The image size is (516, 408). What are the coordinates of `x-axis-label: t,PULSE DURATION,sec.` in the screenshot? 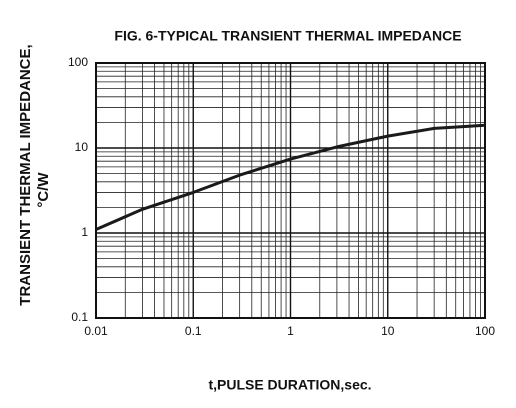 It's located at (289, 385).